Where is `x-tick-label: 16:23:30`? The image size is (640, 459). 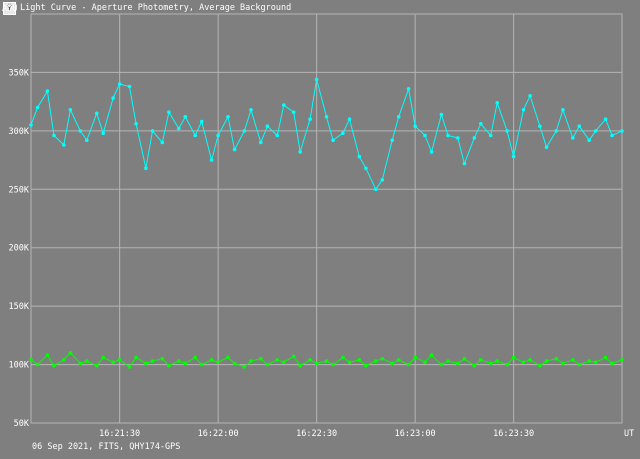
x-tick-label: 16:23:30 is located at coordinates (513, 434).